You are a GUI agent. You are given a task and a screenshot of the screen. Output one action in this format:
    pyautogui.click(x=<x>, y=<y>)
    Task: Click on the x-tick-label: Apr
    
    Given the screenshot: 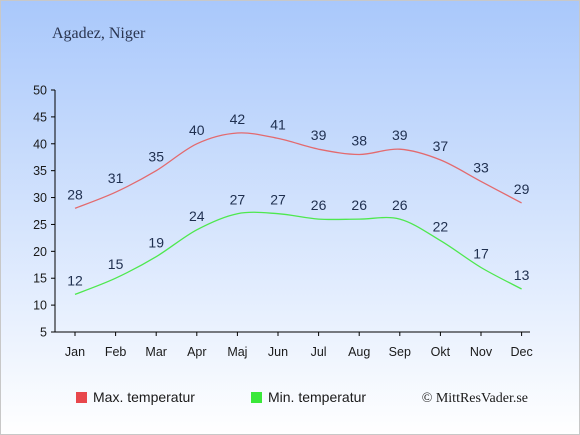 What is the action you would take?
    pyautogui.click(x=196, y=352)
    